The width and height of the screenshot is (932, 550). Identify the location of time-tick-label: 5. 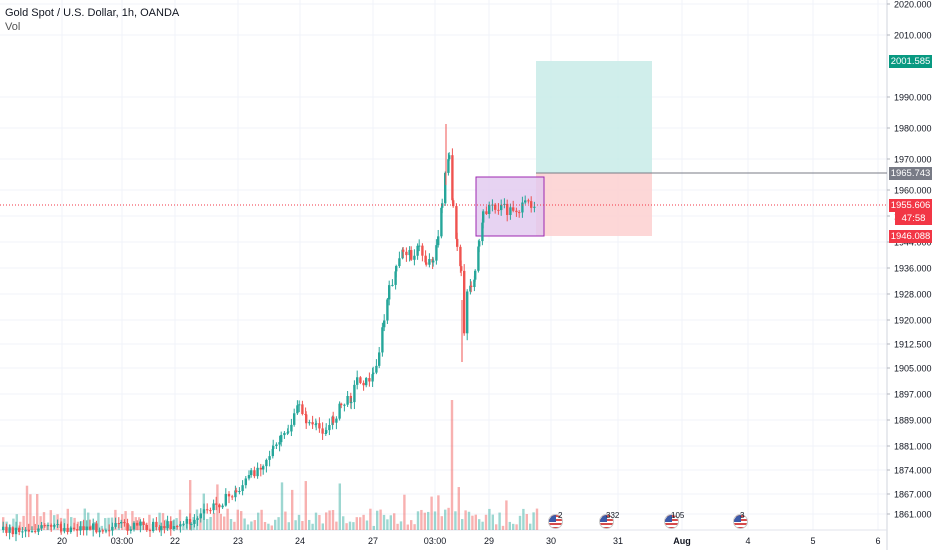
(812, 541).